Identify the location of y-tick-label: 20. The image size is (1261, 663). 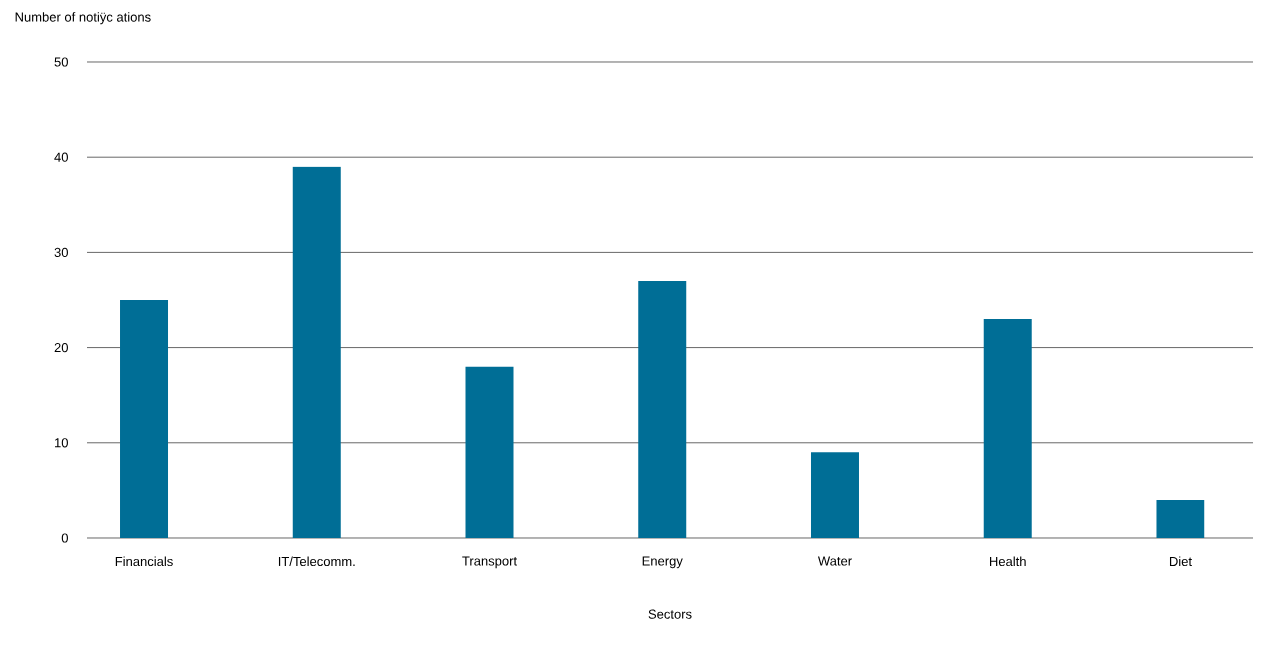
(61, 347).